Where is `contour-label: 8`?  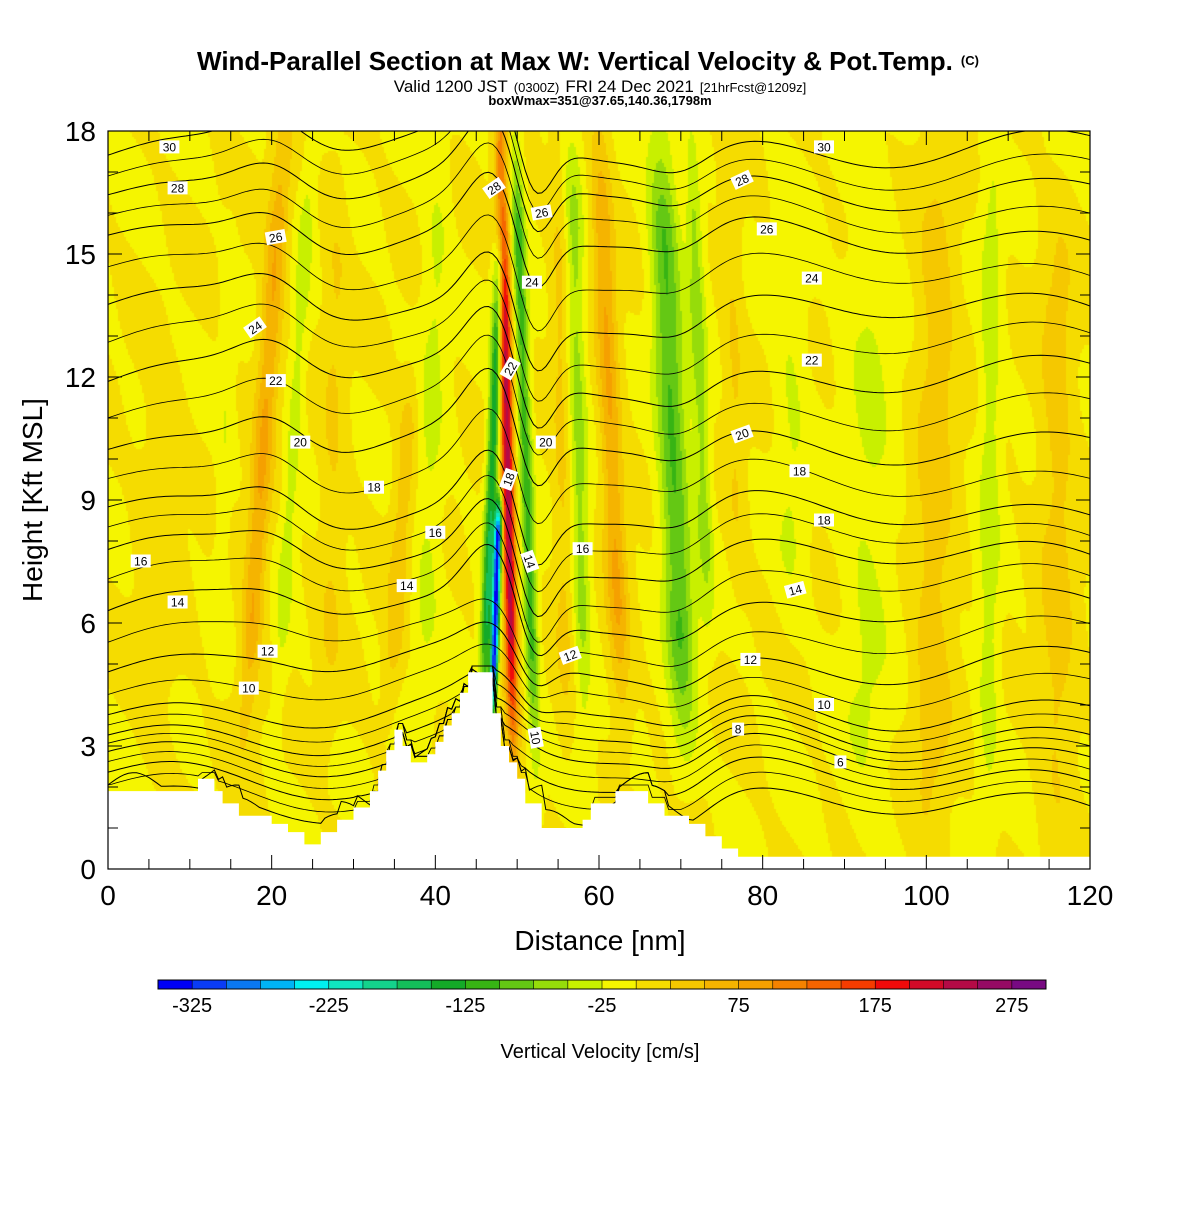
contour-label: 8 is located at coordinates (738, 729).